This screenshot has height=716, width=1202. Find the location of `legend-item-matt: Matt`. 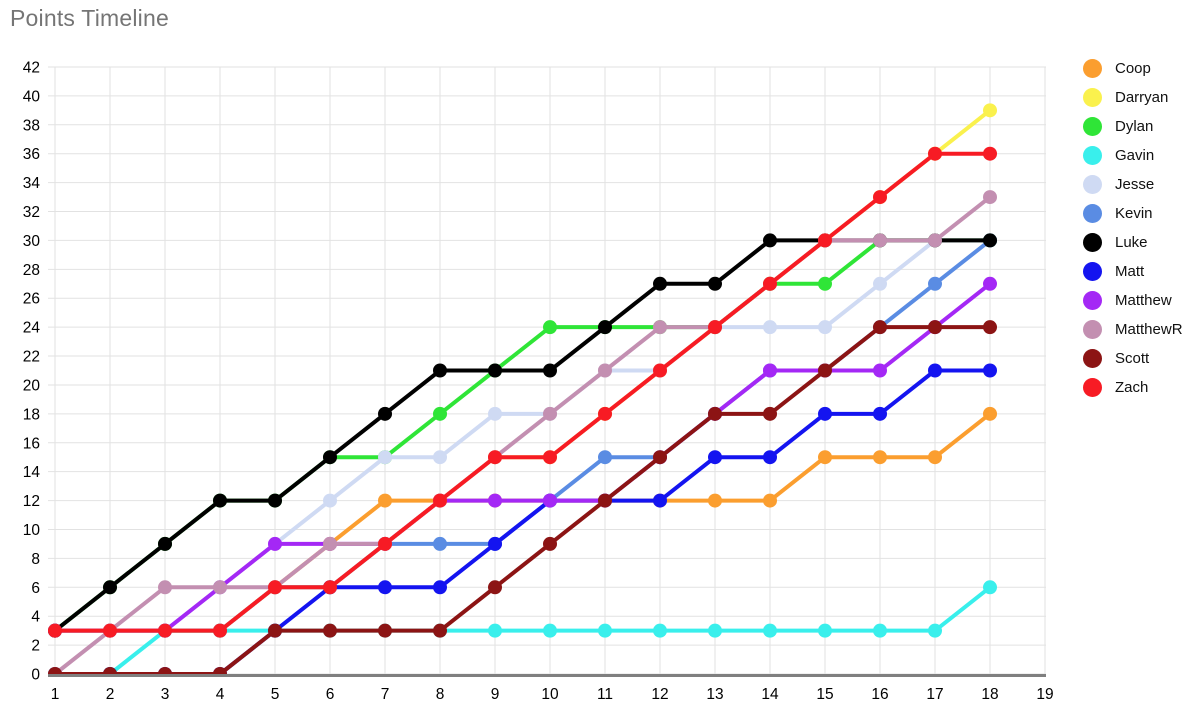

legend-item-matt: Matt is located at coordinates (1133, 271).